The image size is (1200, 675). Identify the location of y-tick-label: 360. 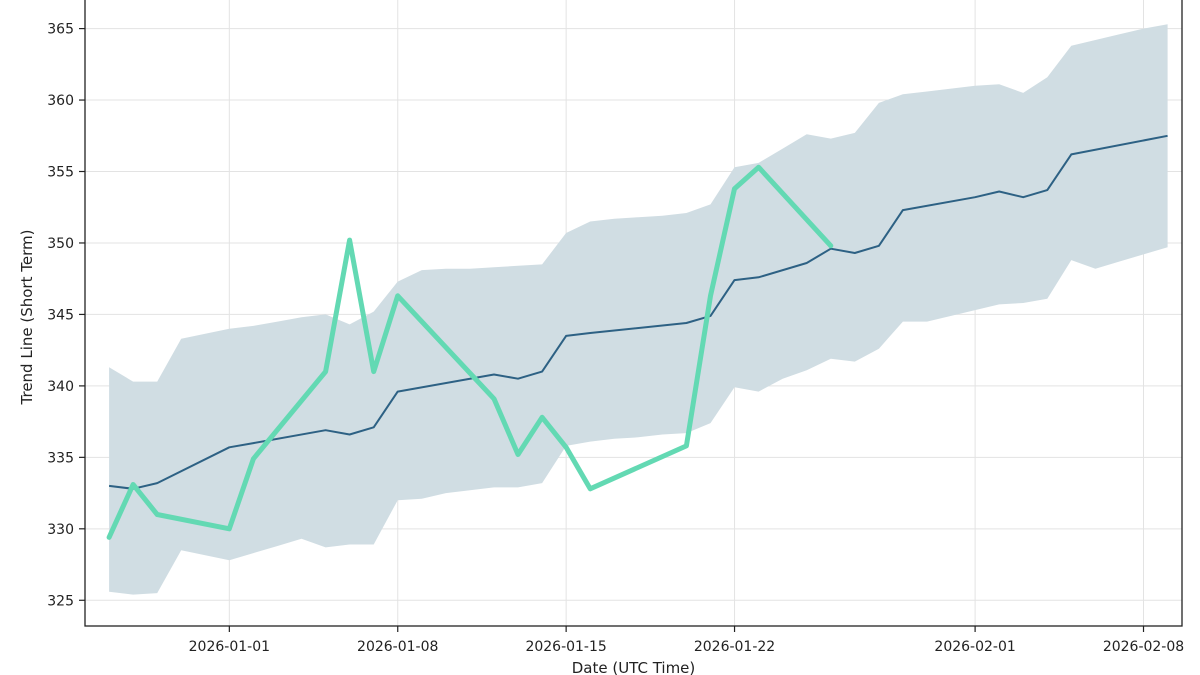
(60, 101).